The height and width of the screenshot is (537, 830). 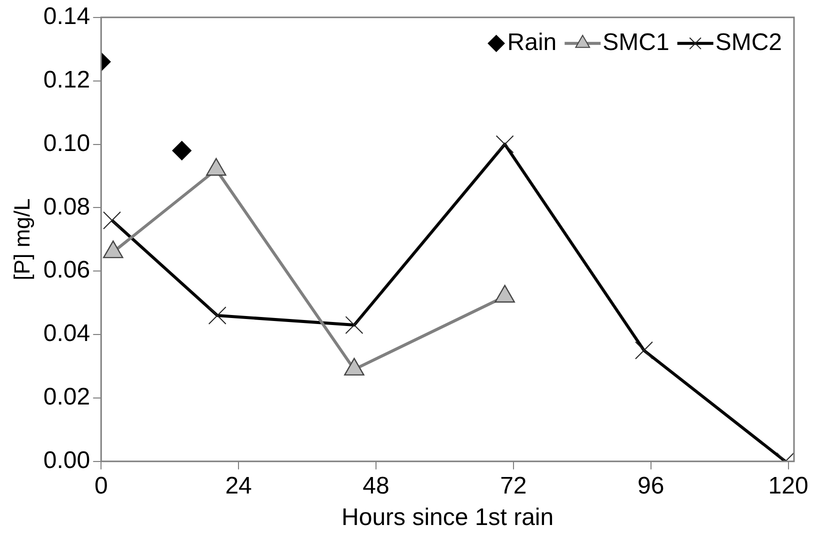 I want to click on y-tick-label: 0.06, so click(x=66, y=270).